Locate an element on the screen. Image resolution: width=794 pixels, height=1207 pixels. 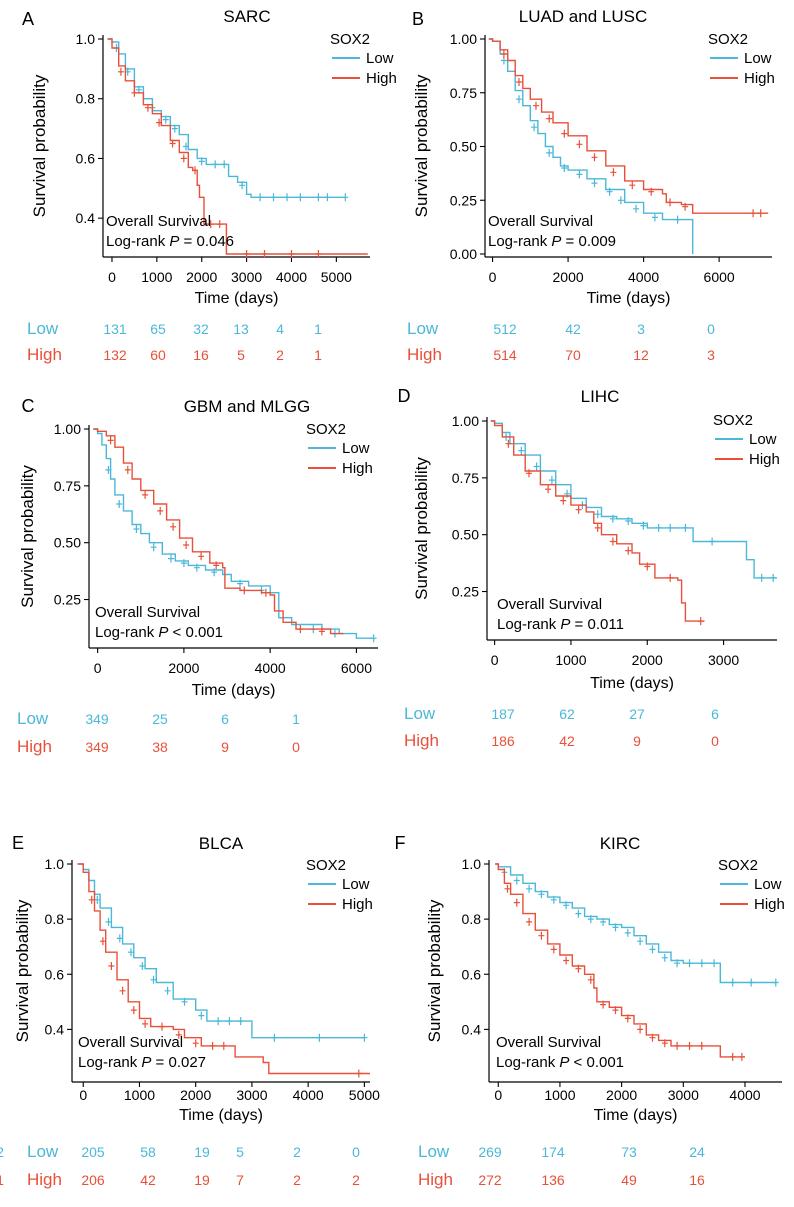
y-tick-label: 0.50 is located at coordinates (465, 535).